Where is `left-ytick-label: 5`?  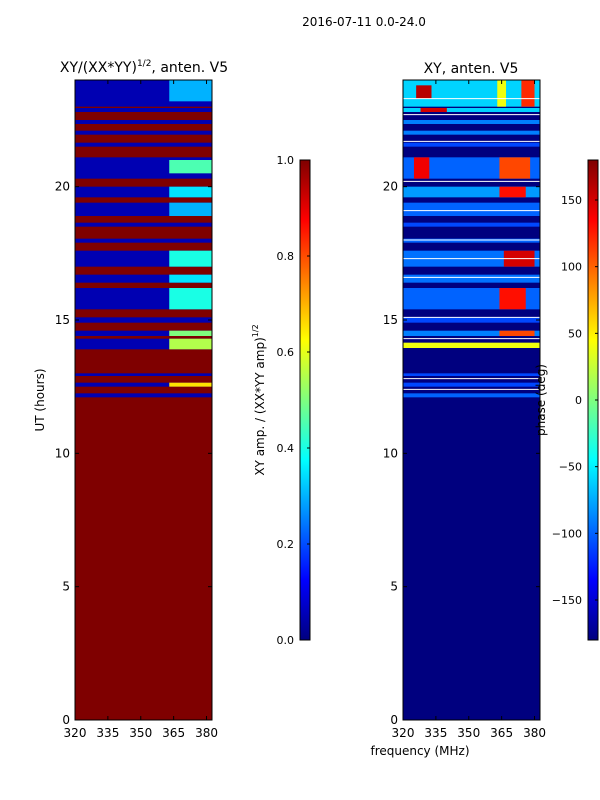
left-ytick-label: 5 is located at coordinates (66, 587).